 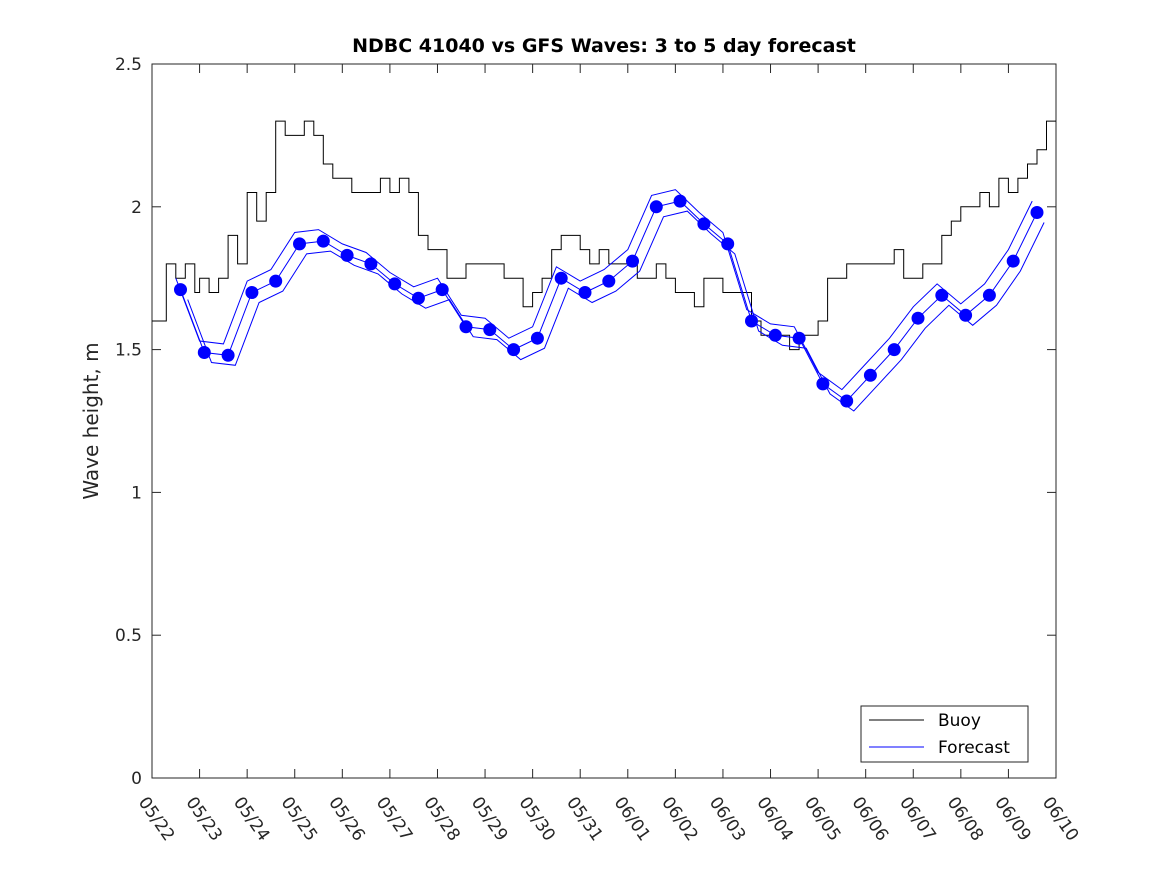 I want to click on y-tick-label: 1, so click(x=136, y=493).